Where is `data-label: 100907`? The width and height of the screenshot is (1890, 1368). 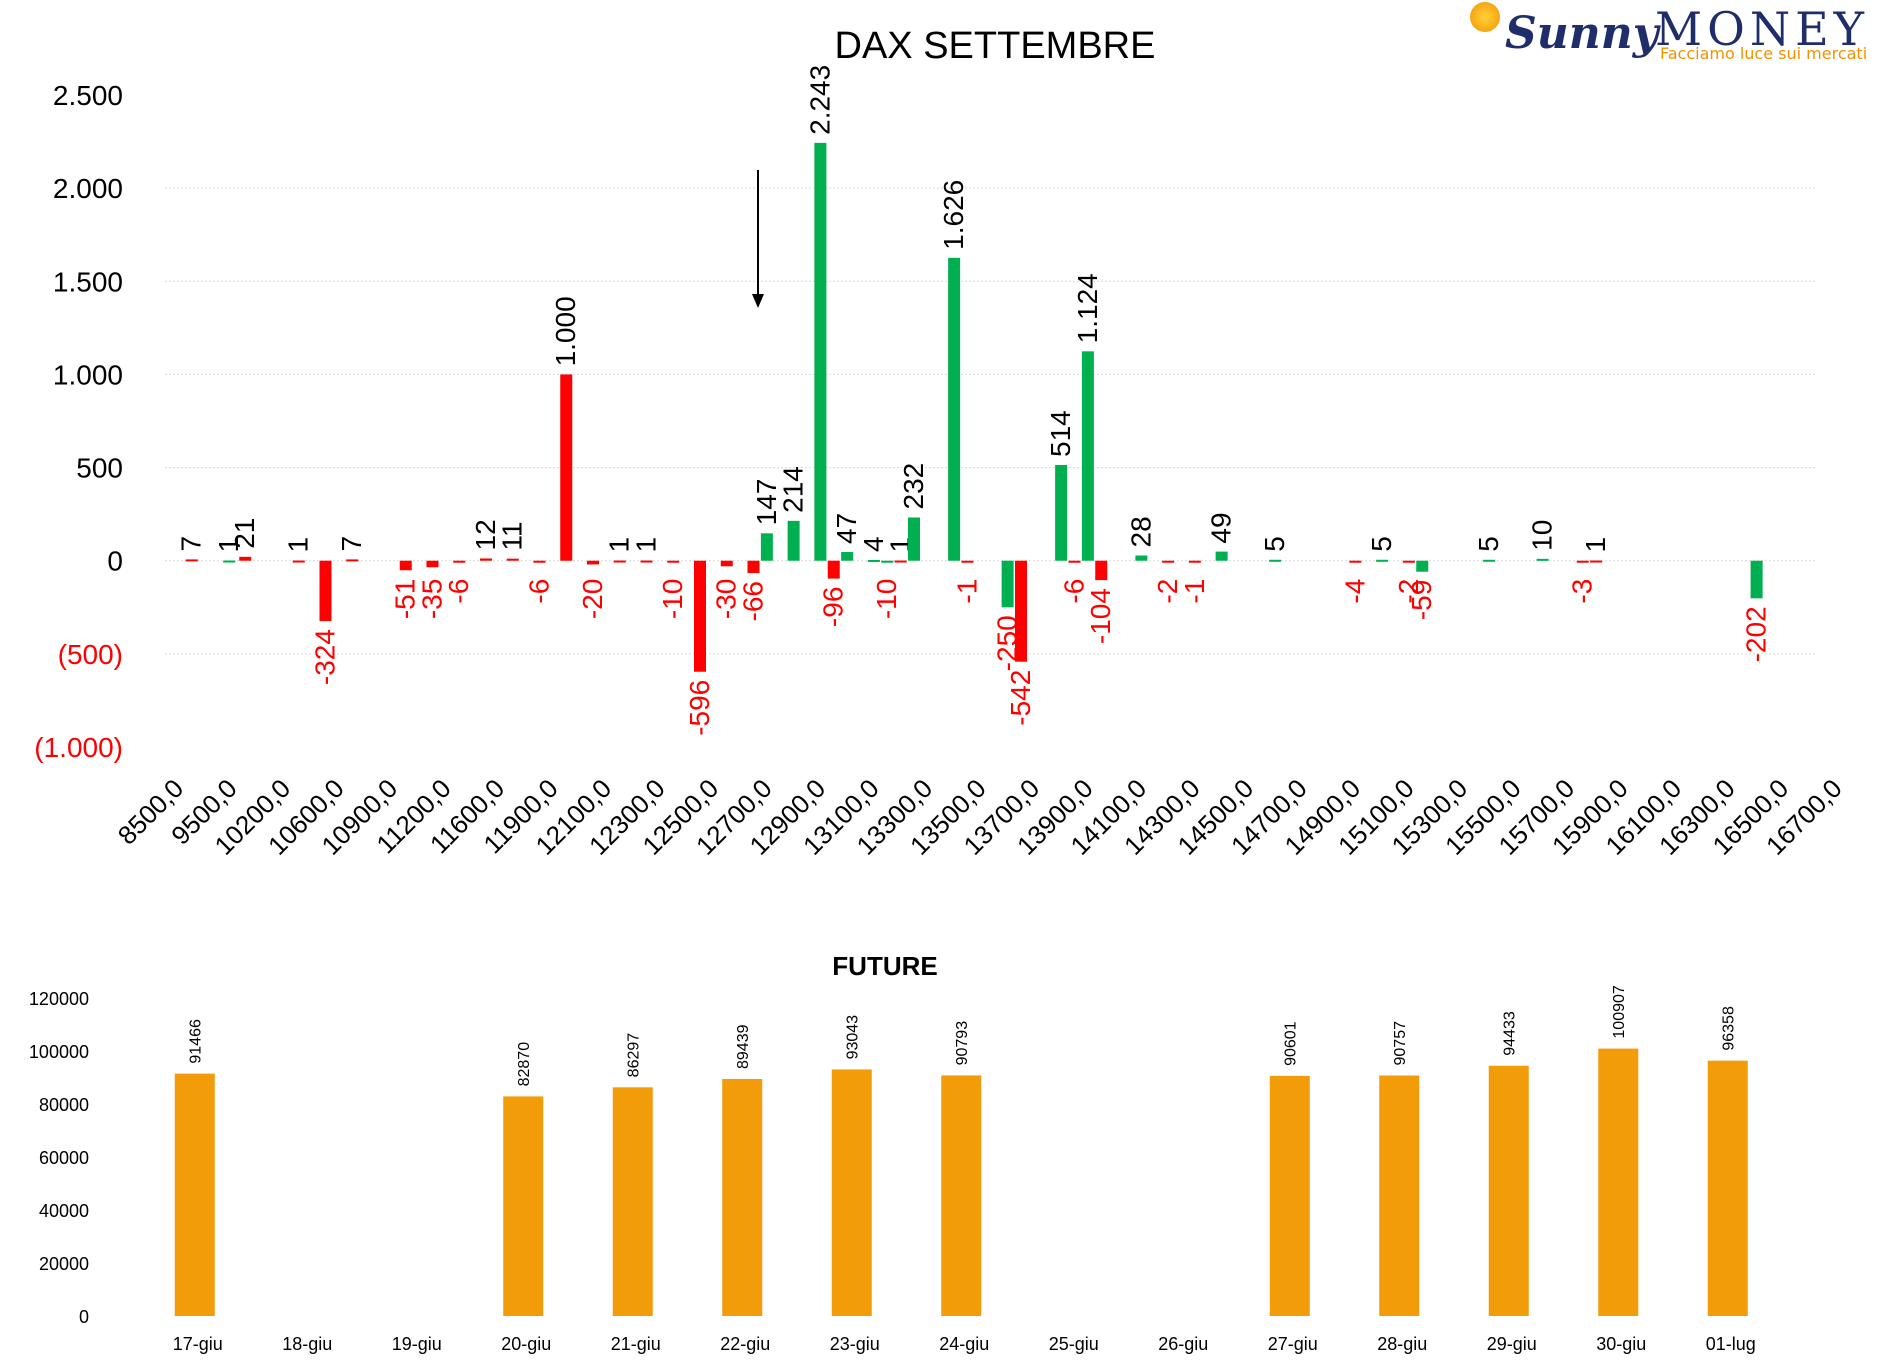
data-label: 100907 is located at coordinates (1619, 1011).